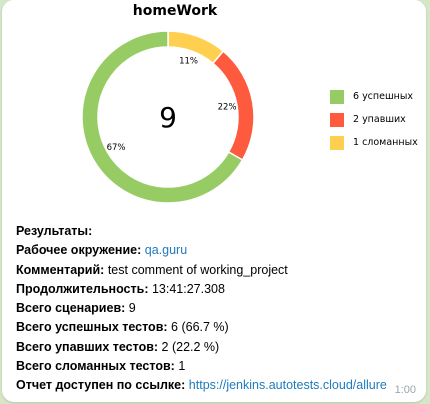  What do you see at coordinates (175, 11) in the screenshot?
I see `chart-title: homeWork` at bounding box center [175, 11].